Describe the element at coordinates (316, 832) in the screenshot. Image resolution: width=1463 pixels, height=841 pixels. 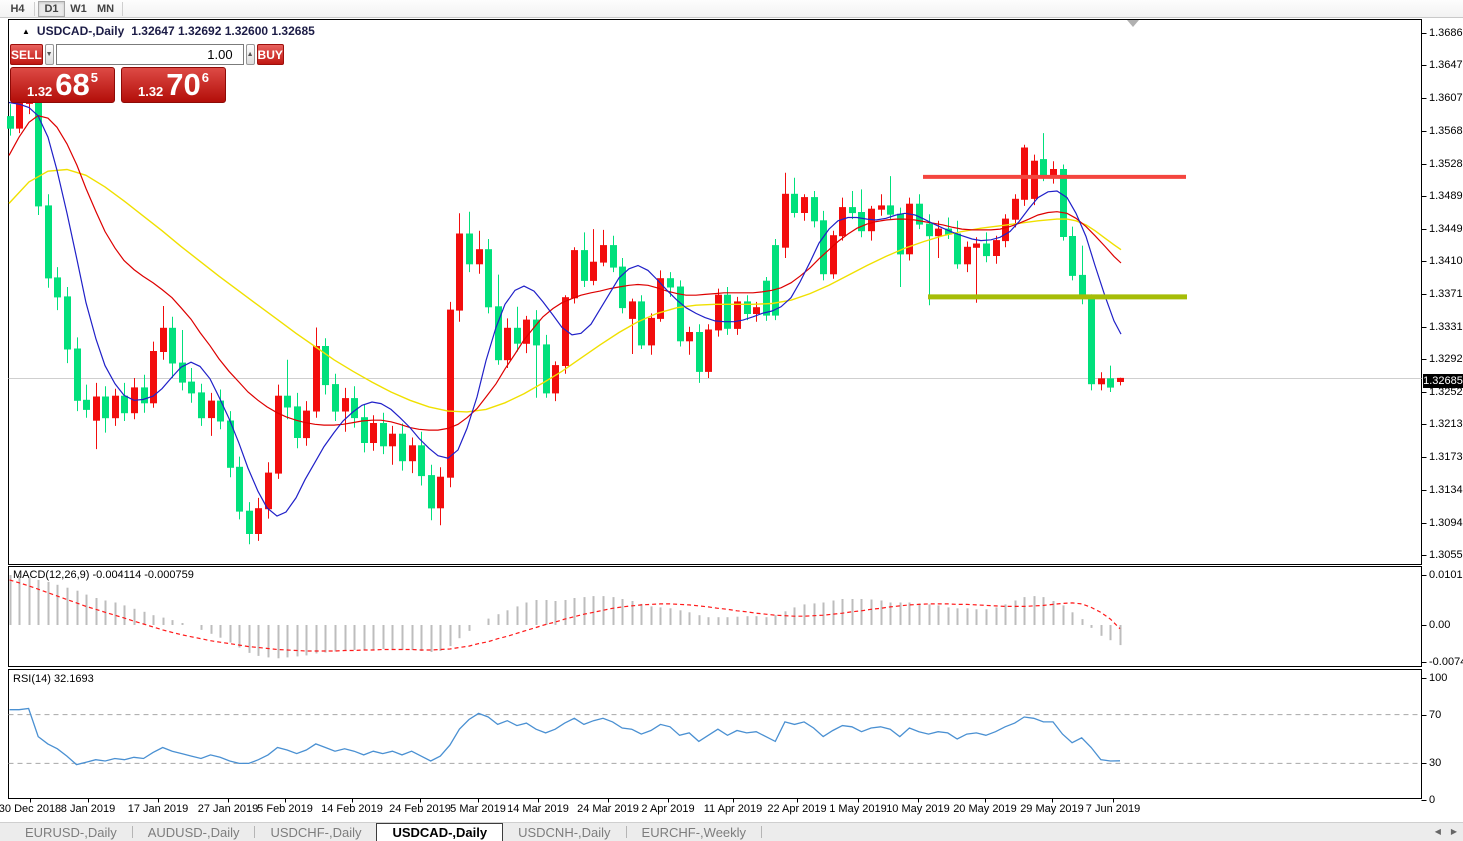
I see `chart-tab-usdchf-daily: USDCHF-,Daily` at that location.